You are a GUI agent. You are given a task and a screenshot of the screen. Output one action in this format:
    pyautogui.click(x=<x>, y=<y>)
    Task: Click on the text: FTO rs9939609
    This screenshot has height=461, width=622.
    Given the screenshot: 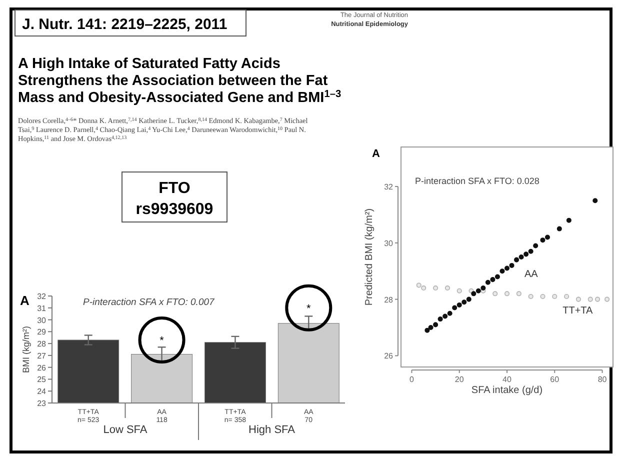 What is the action you would take?
    pyautogui.click(x=175, y=199)
    